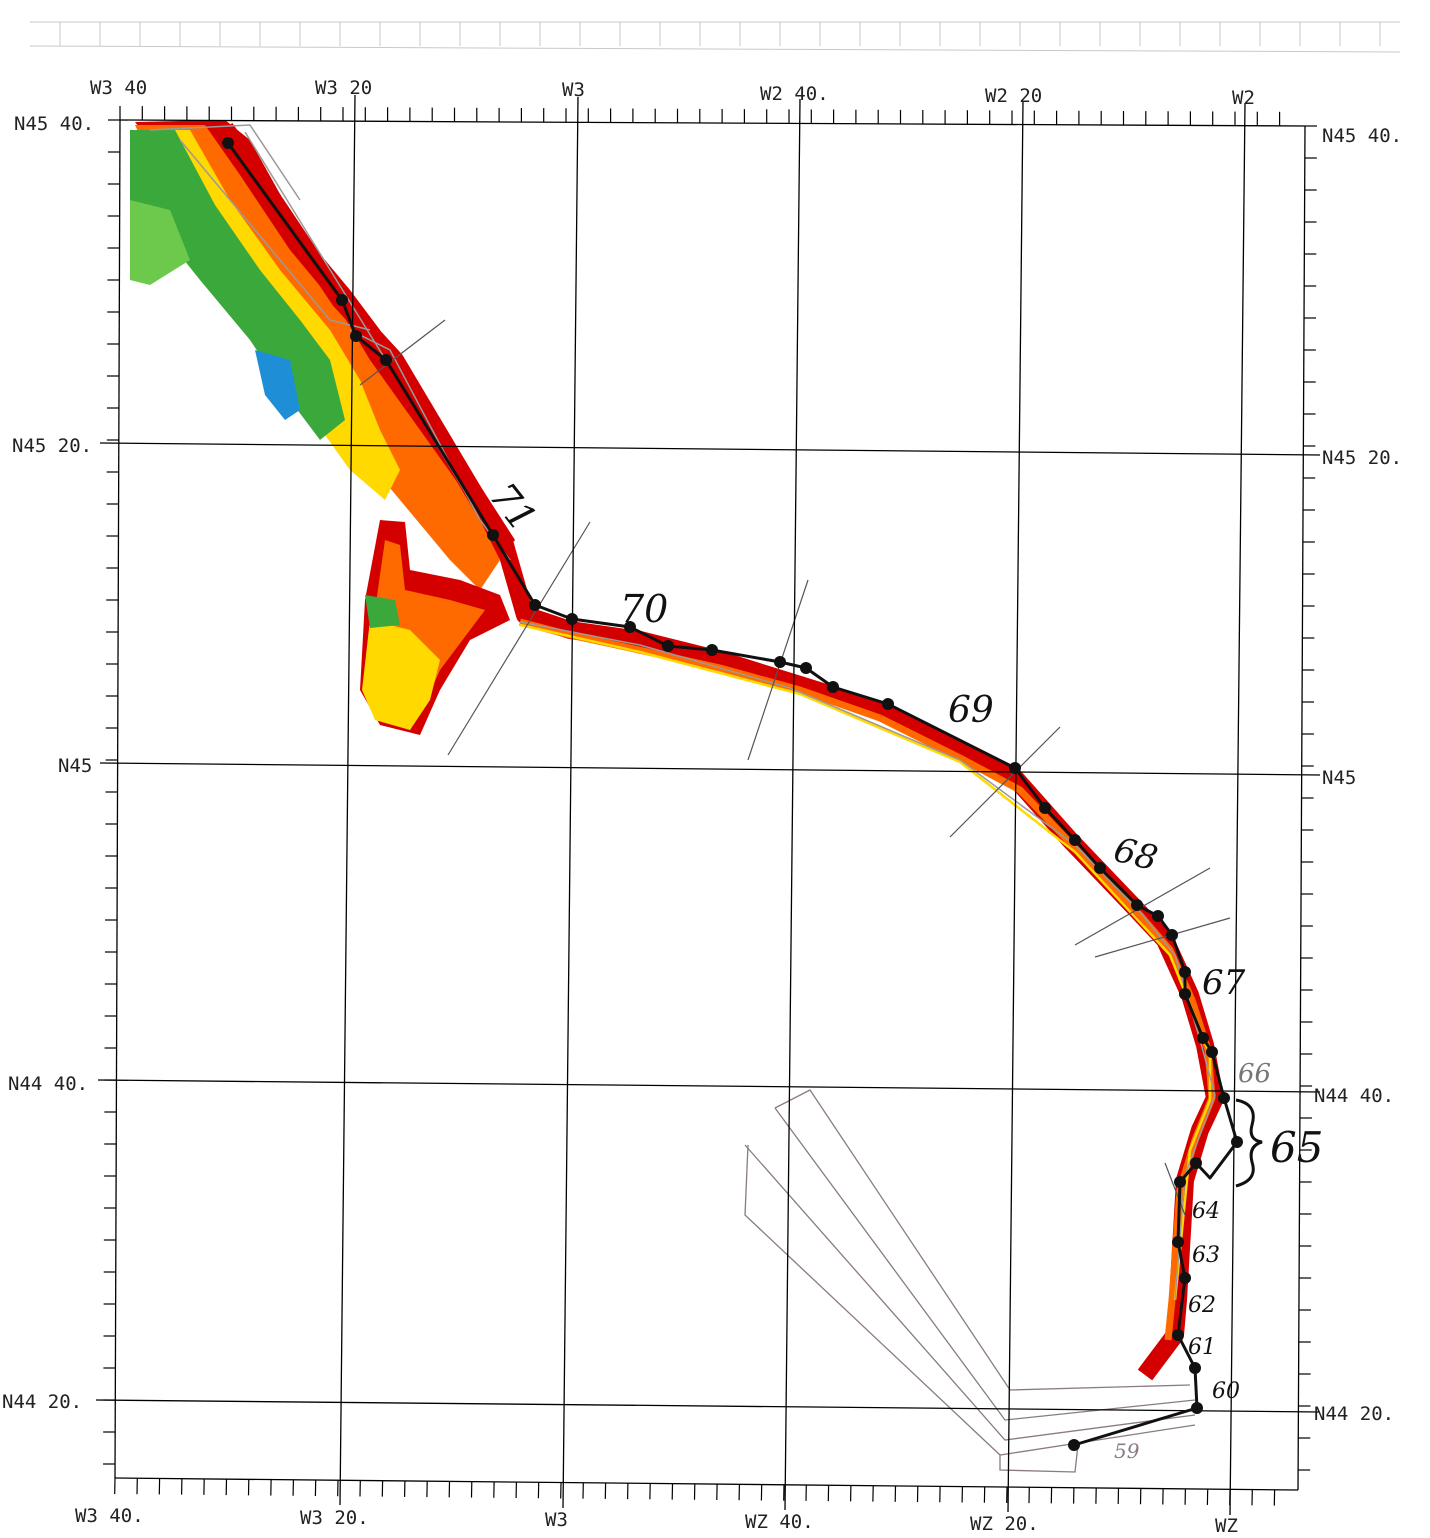  I want to click on annotation-70: 70, so click(644, 609).